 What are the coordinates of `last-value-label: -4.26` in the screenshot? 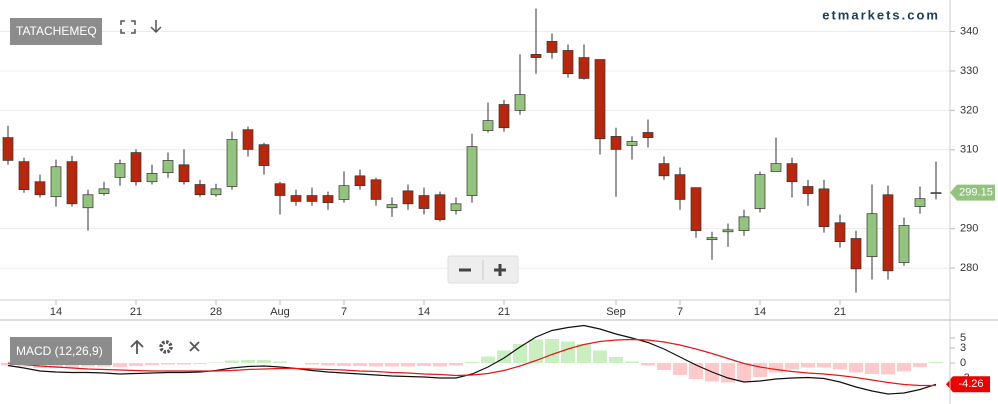 It's located at (970, 384).